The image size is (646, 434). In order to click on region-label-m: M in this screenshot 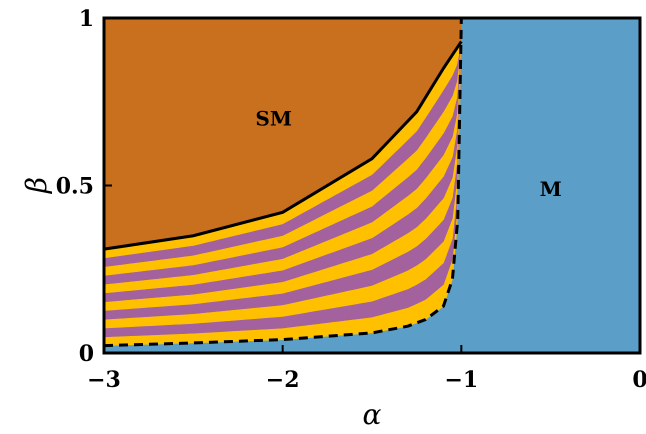, I will do `click(551, 189)`.